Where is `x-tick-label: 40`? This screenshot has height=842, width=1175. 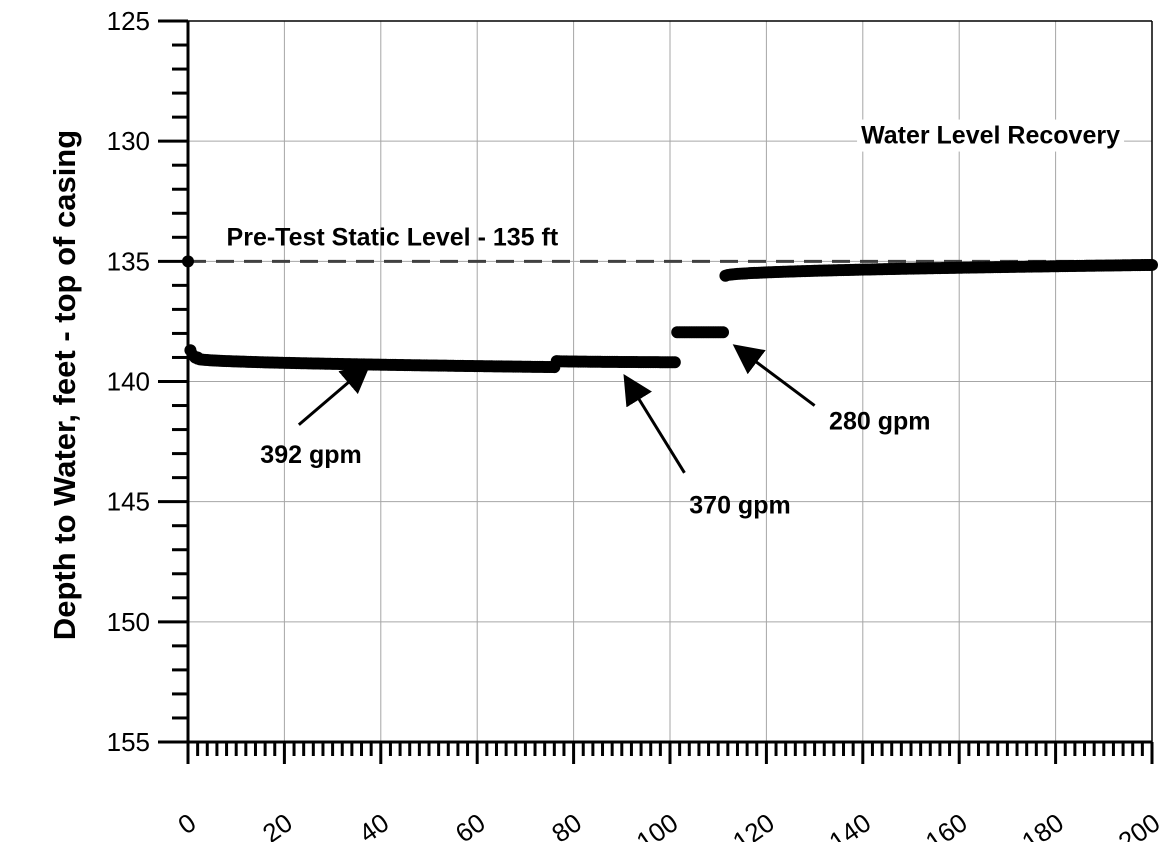
x-tick-label: 40 is located at coordinates (373, 824).